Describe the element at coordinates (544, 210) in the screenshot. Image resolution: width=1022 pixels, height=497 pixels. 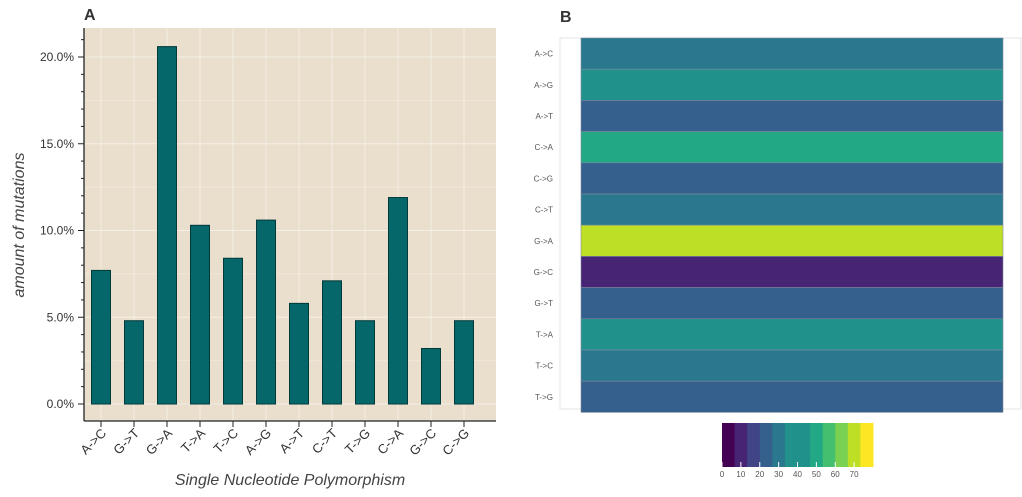
I see `row-label: C->T` at that location.